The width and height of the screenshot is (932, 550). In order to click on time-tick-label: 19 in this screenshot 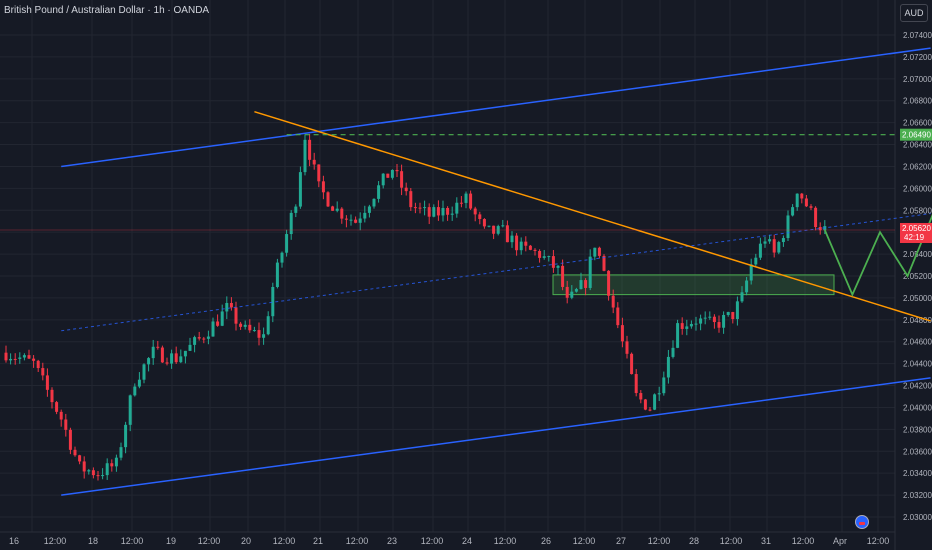, I will do `click(171, 541)`.